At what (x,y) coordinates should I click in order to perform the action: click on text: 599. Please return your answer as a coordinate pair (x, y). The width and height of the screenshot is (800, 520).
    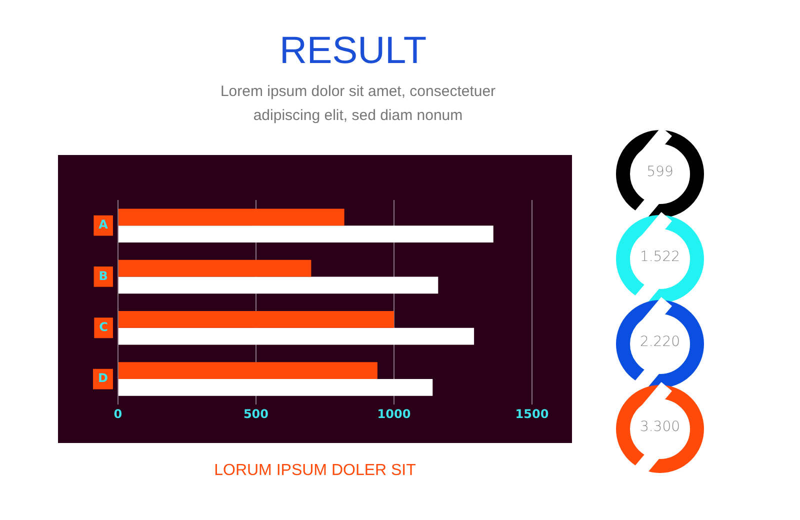
    Looking at the image, I should click on (660, 172).